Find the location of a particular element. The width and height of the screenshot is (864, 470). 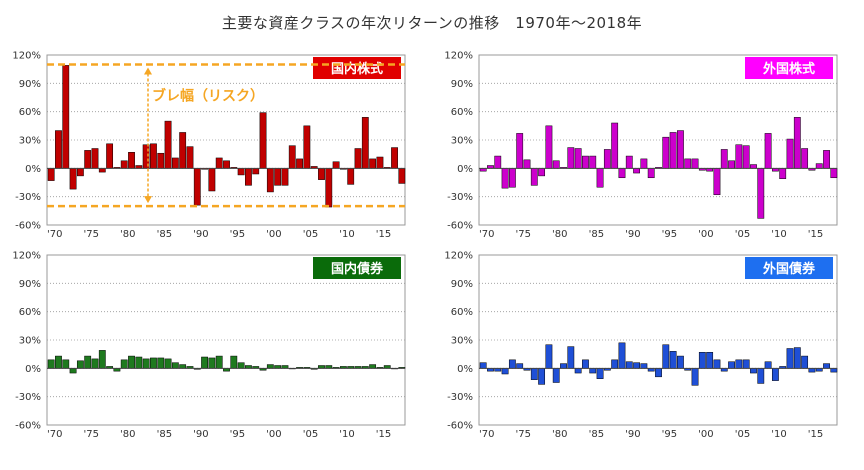

bar-1976 is located at coordinates (527, 164).